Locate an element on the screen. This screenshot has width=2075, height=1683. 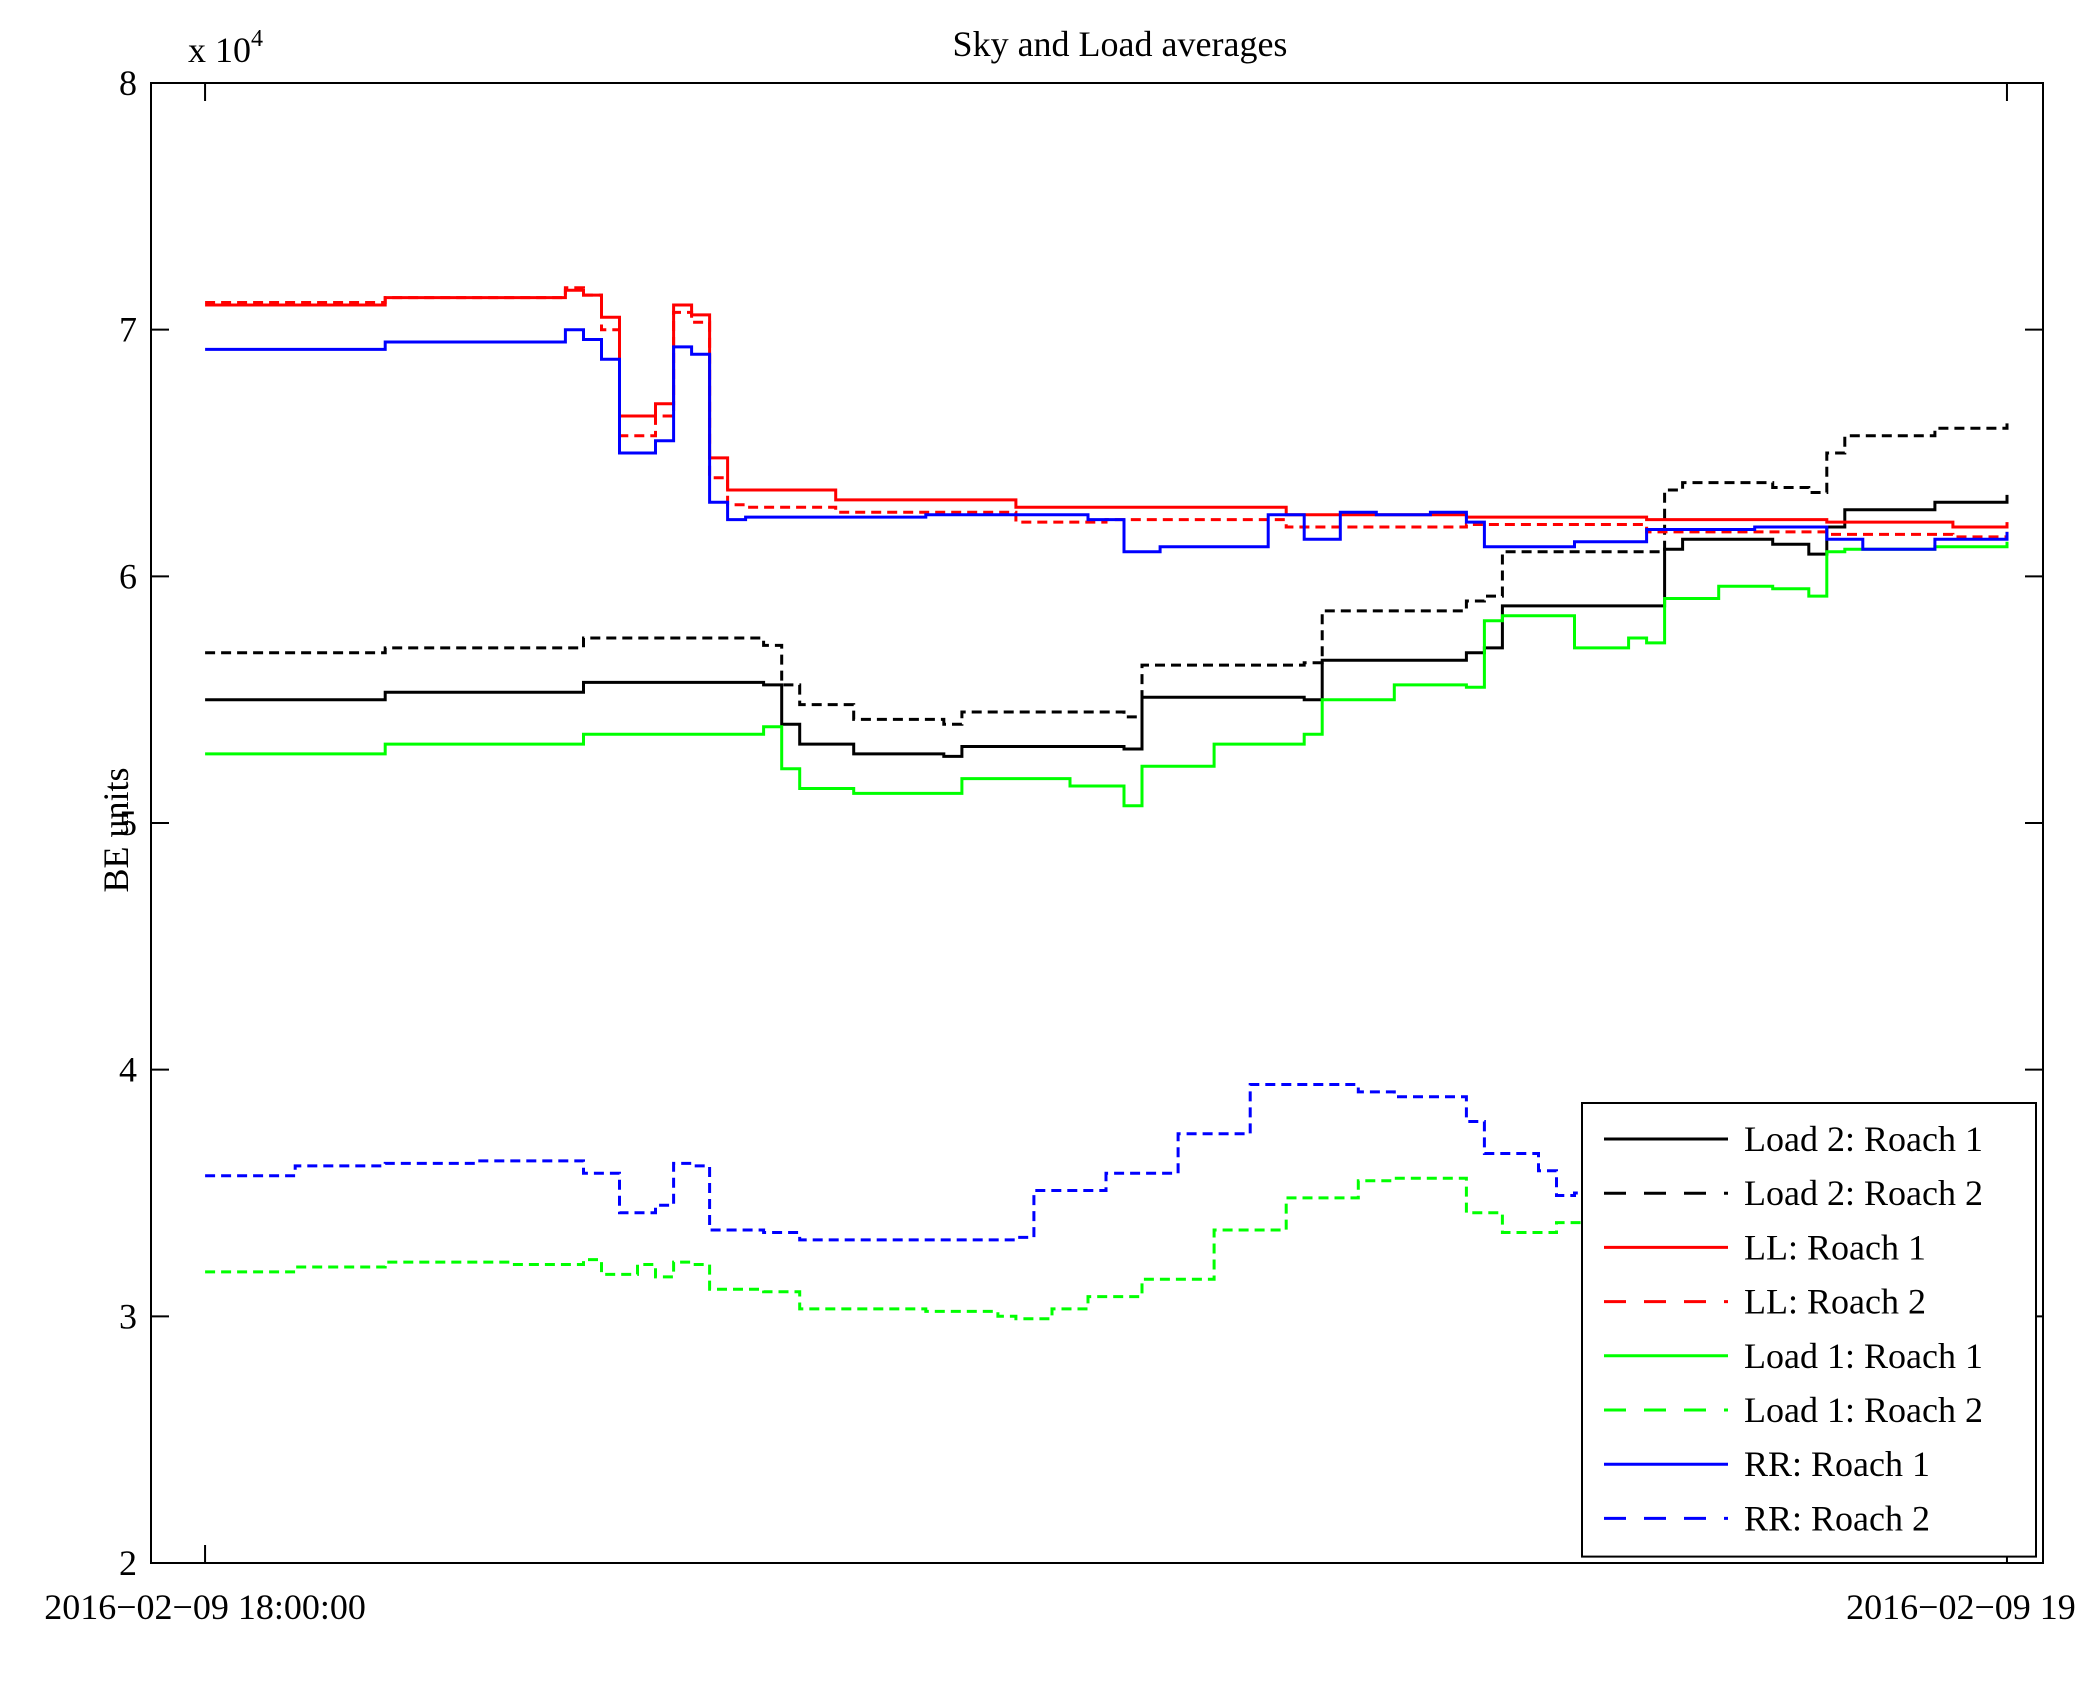
x-tick-label: 2016−02−09 19:00:00 is located at coordinates (1960, 1607).